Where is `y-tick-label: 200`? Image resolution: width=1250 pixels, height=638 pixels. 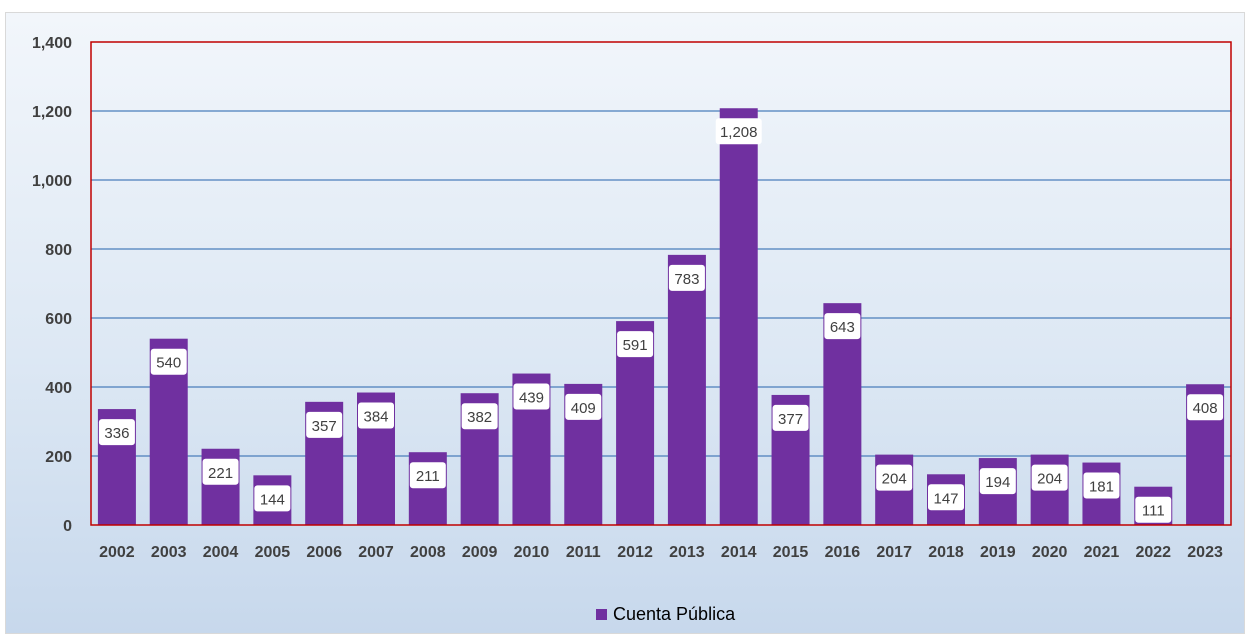 y-tick-label: 200 is located at coordinates (58, 457).